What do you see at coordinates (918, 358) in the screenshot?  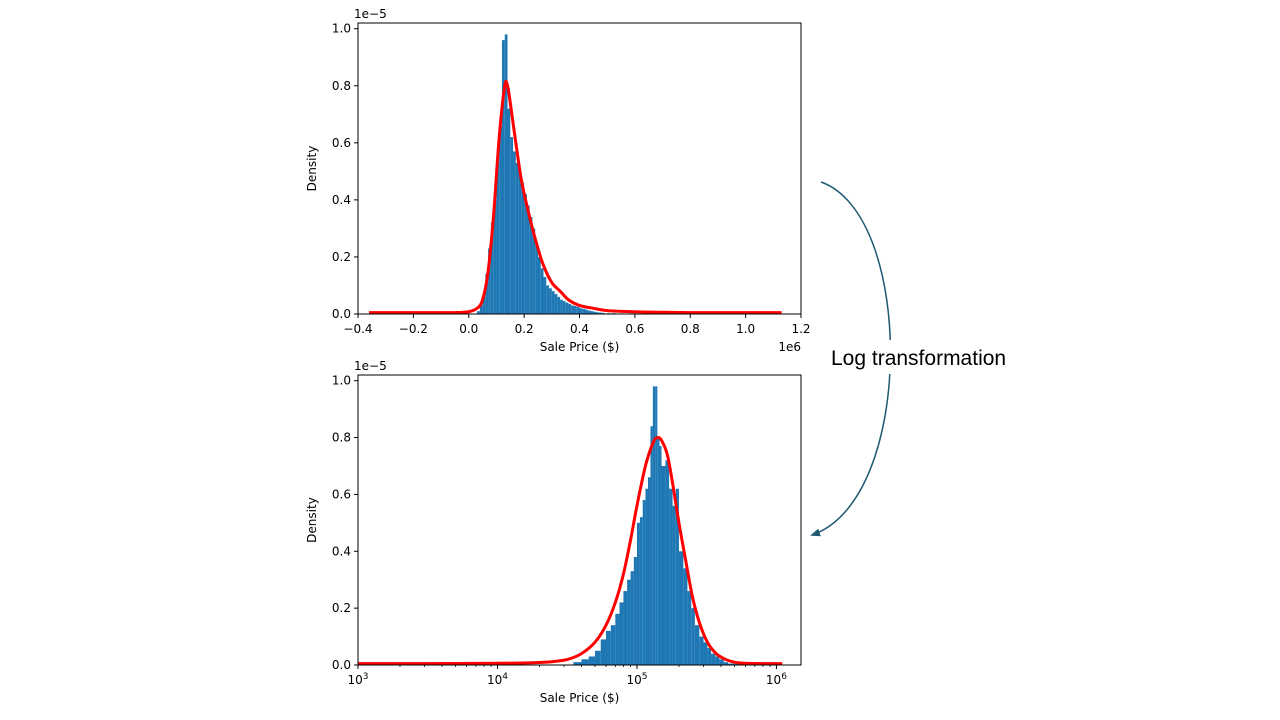 I see `annotation-label: Log transformation` at bounding box center [918, 358].